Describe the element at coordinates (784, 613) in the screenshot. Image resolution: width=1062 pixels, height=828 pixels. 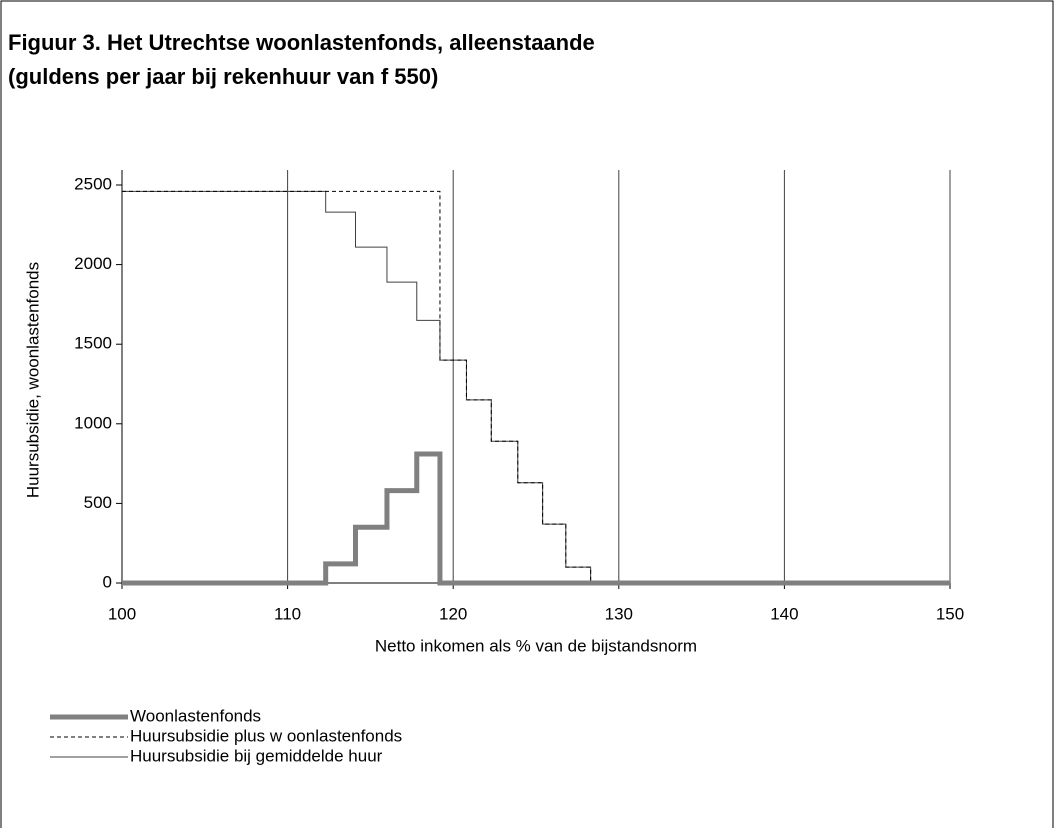
I see `x-tick-label: 140` at that location.